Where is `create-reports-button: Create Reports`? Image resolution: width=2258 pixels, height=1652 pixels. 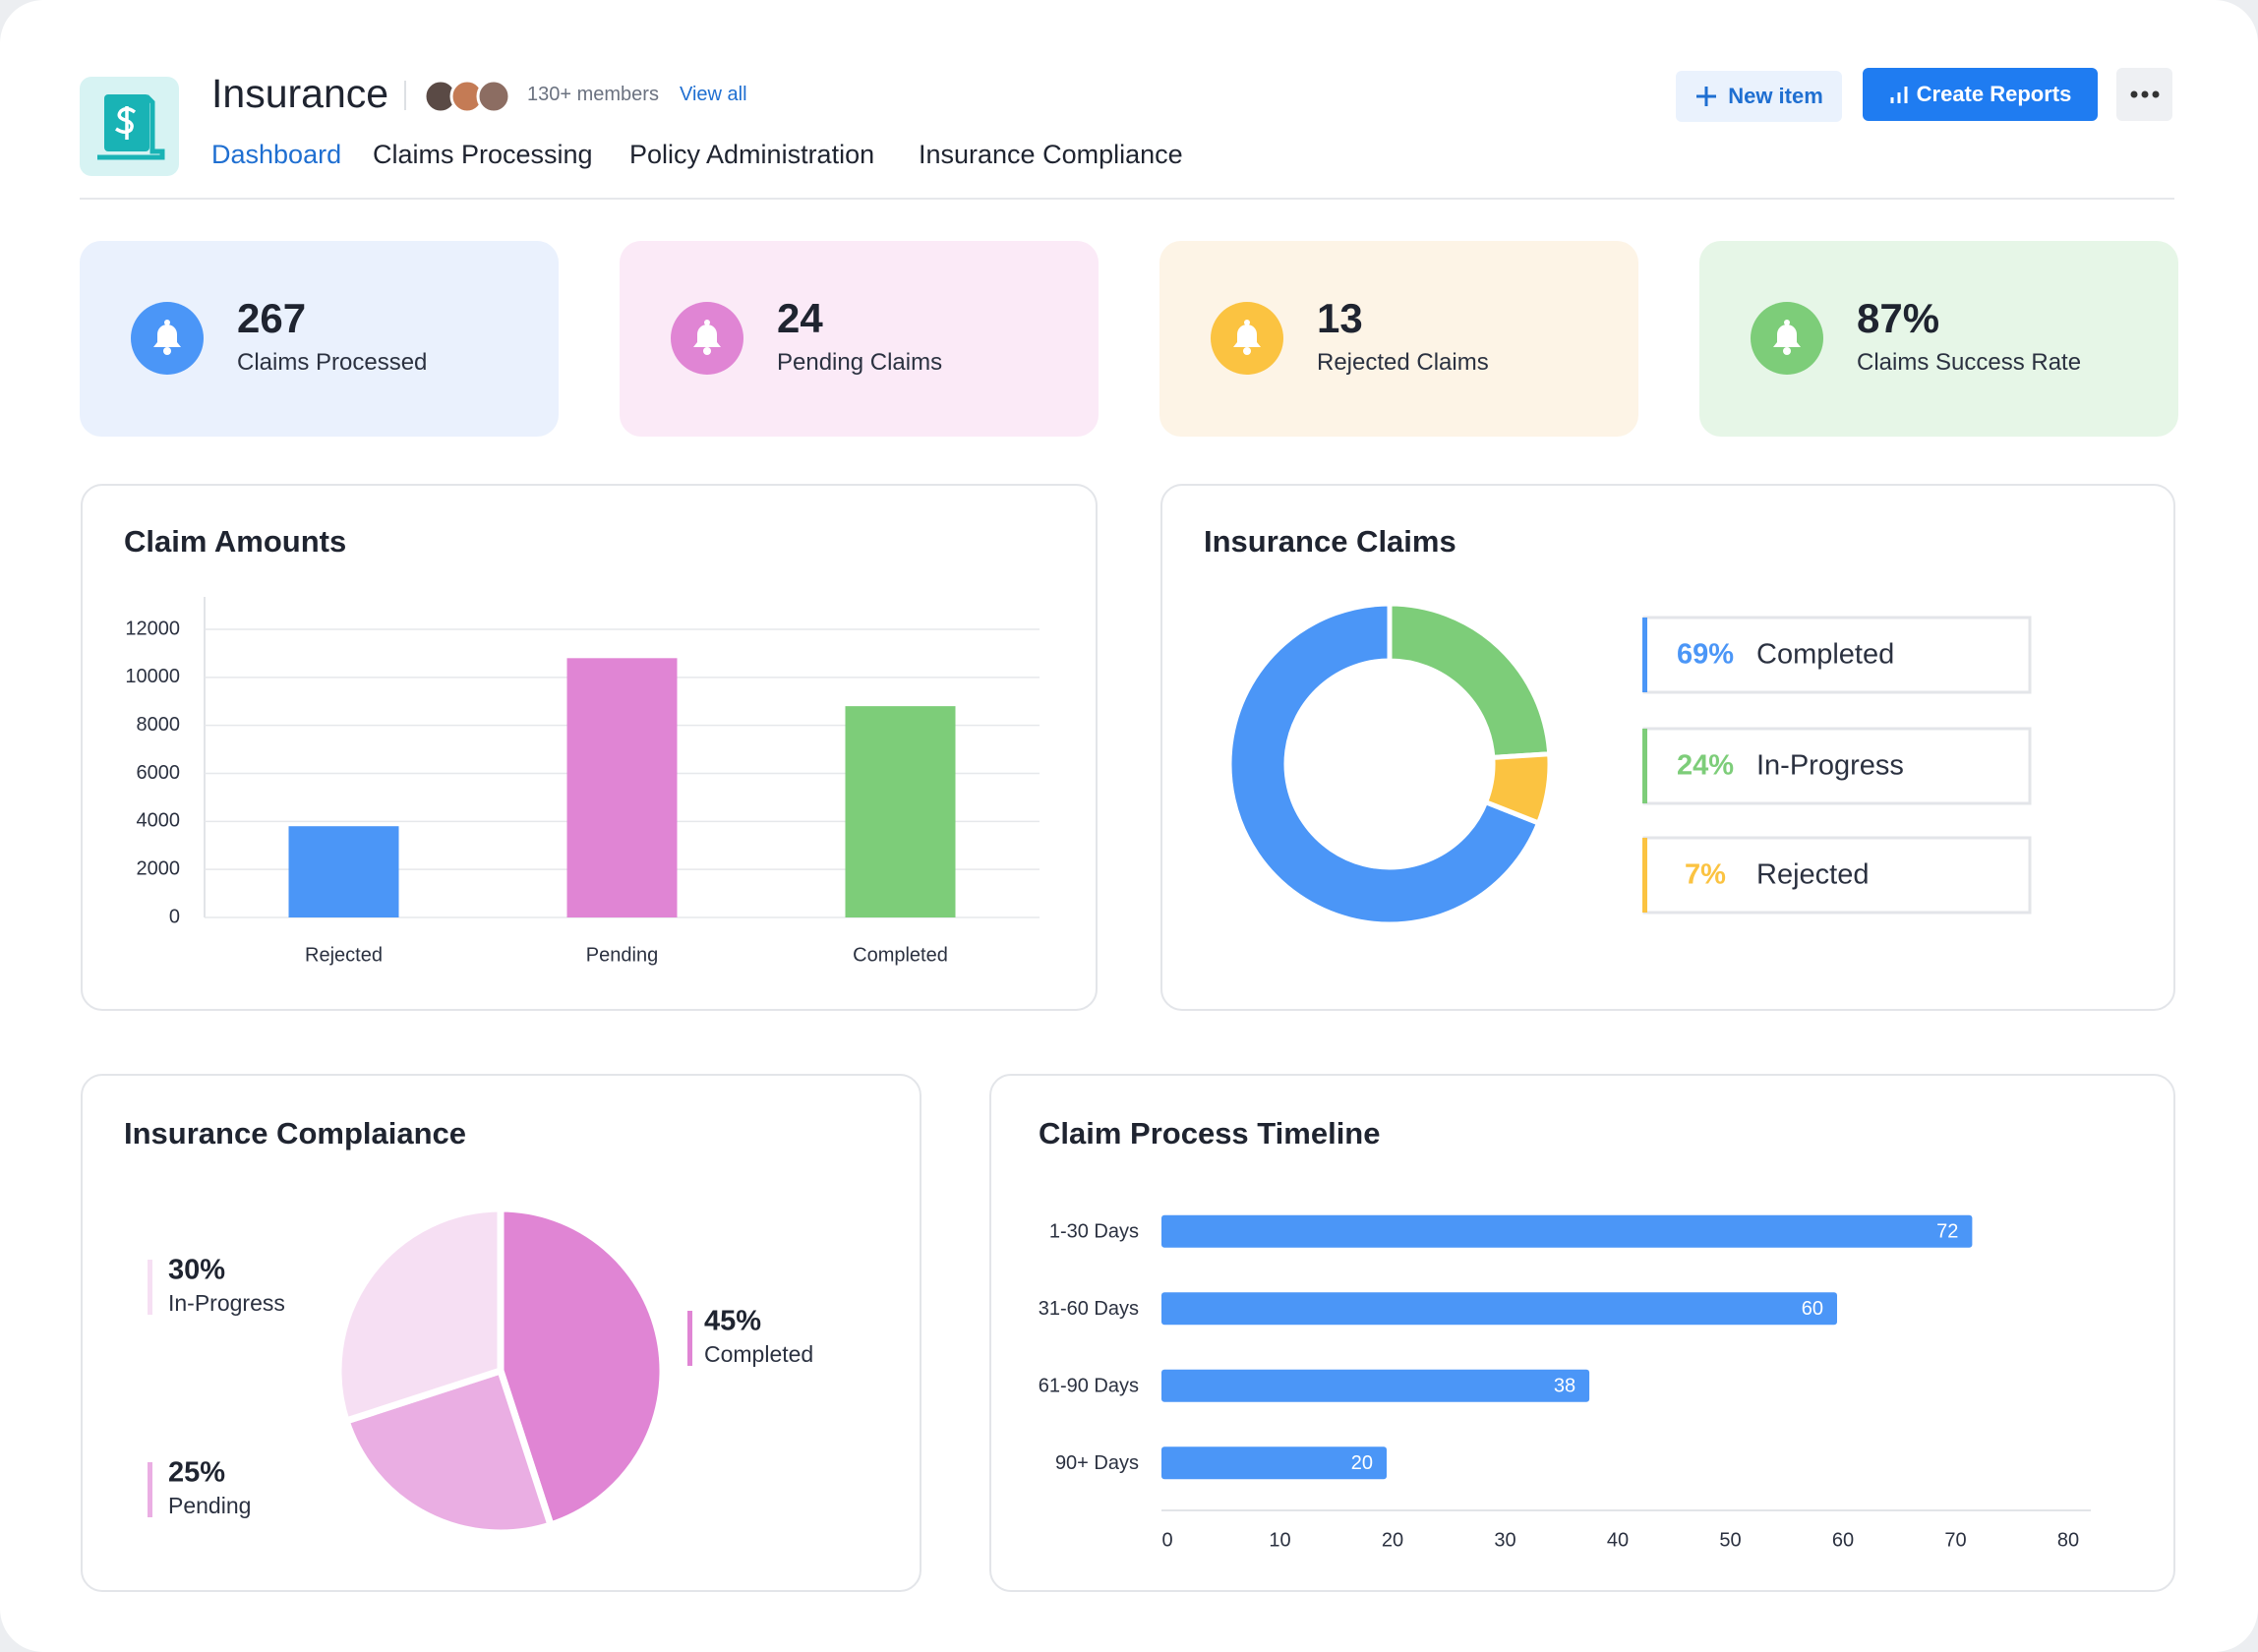
create-reports-button: Create Reports is located at coordinates (1981, 94).